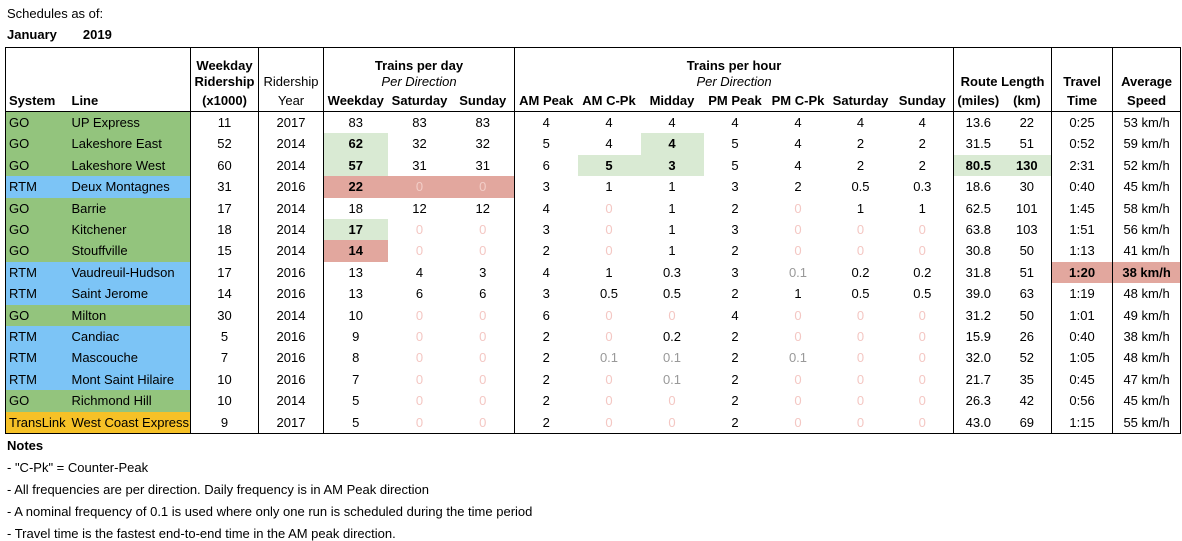  What do you see at coordinates (37, 122) in the screenshot?
I see `system-cell: GO` at bounding box center [37, 122].